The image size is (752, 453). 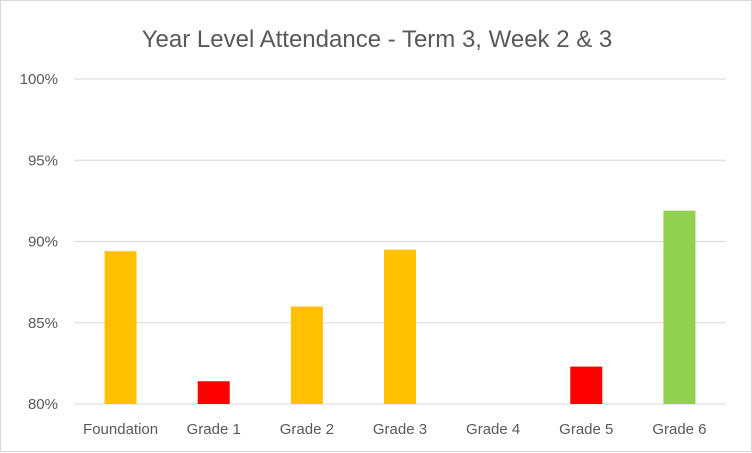 I want to click on x-tick-label: Grade 4, so click(x=493, y=429).